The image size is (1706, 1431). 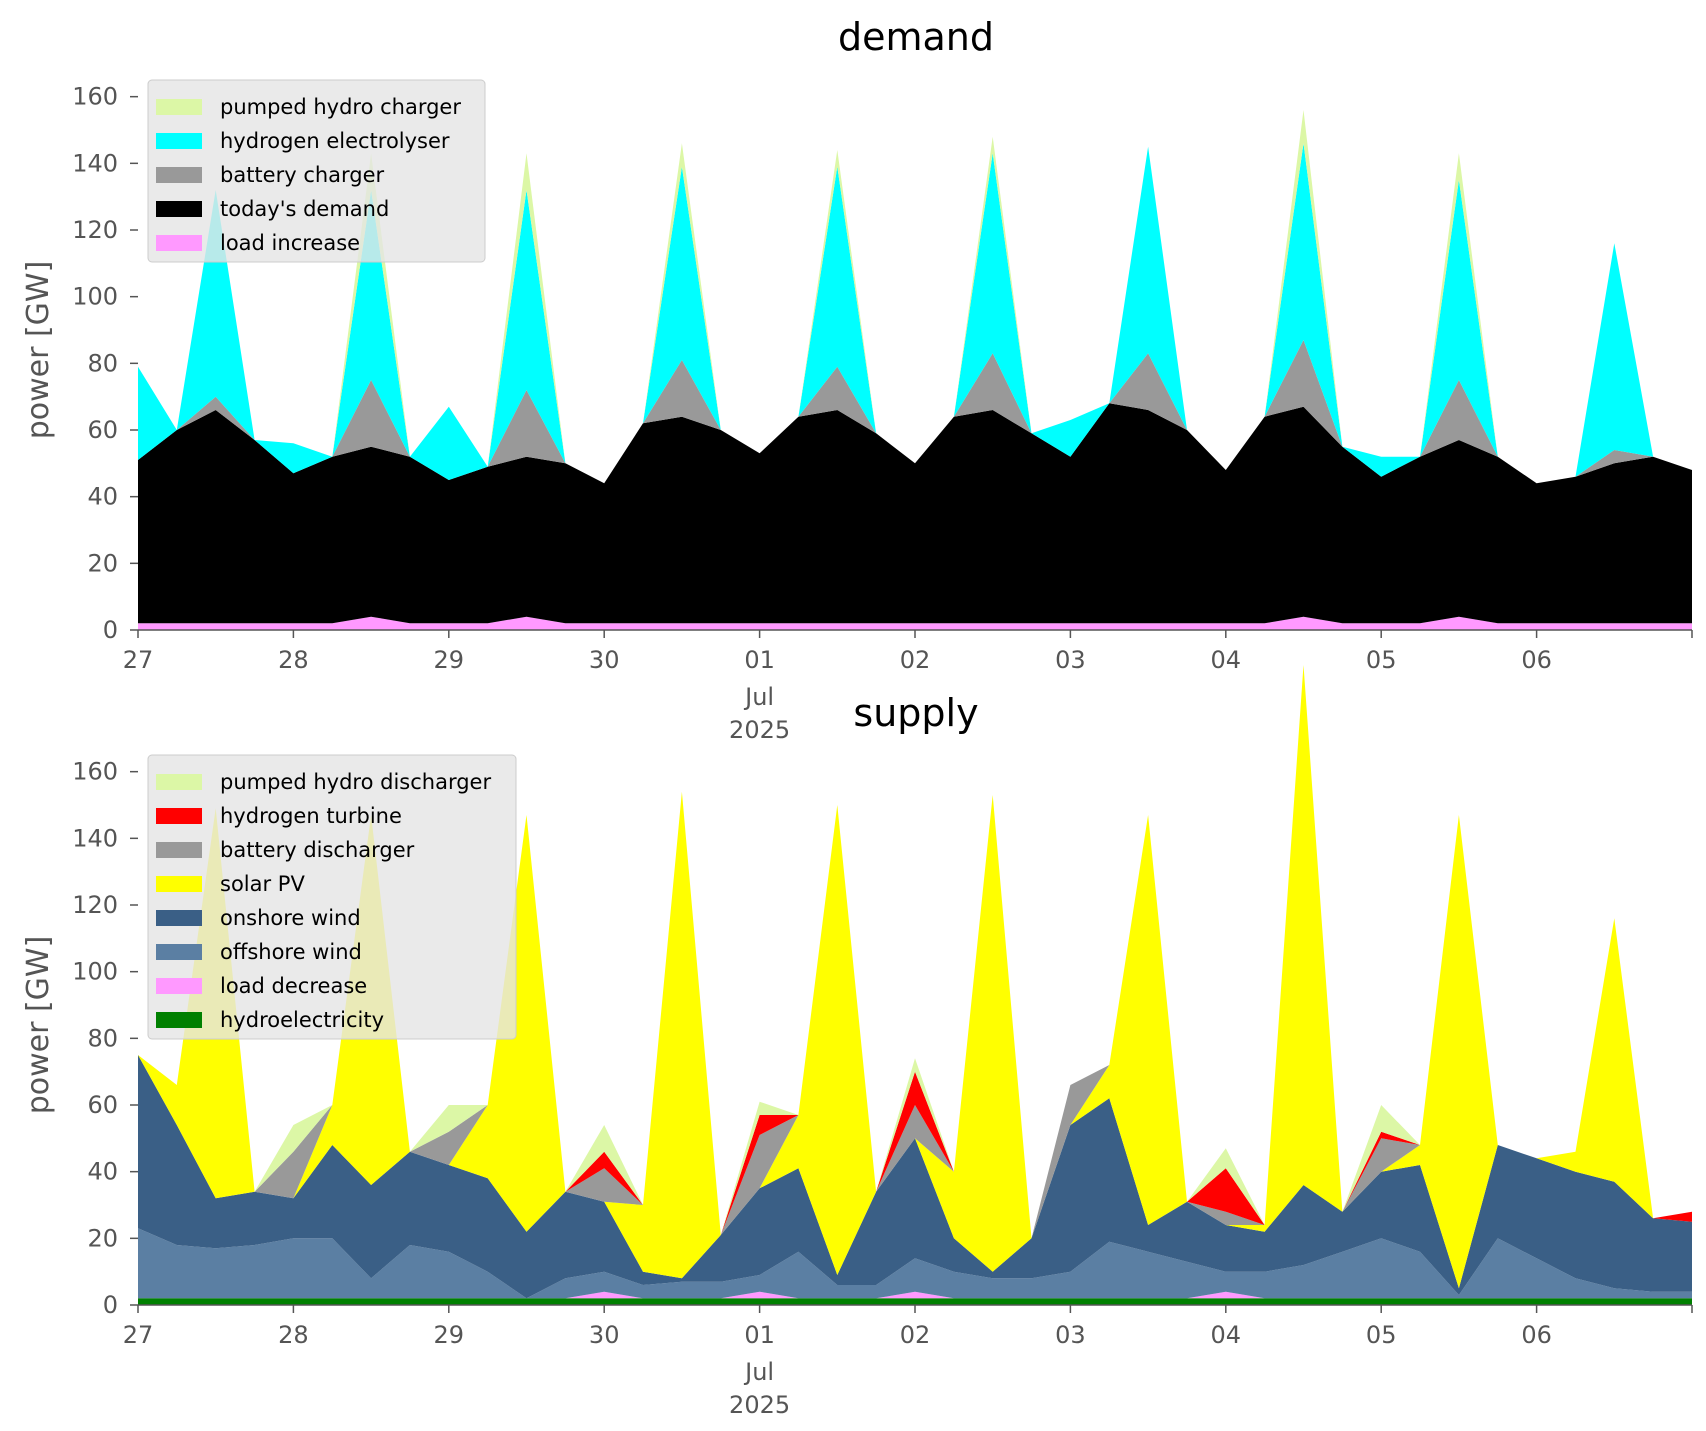 I want to click on supply-legend-label-hydroelectricity: hydroelectricity, so click(x=302, y=1020).